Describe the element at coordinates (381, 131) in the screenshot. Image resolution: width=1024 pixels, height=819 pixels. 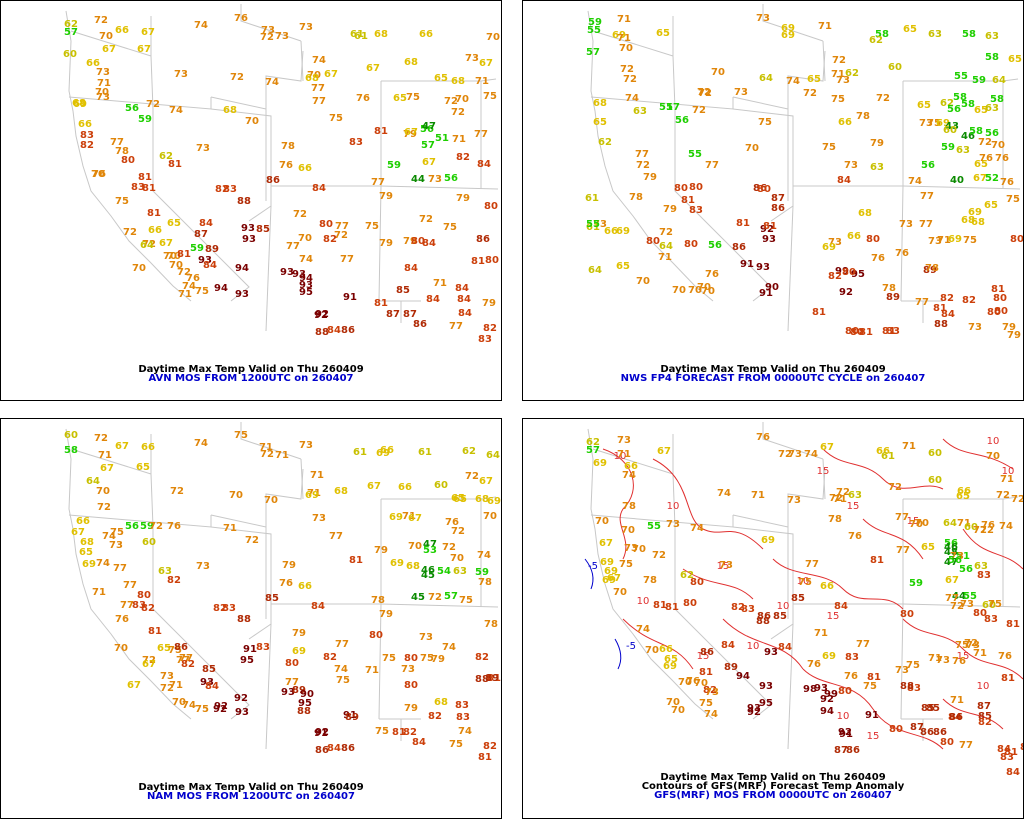
I see `station-temp: 81` at that location.